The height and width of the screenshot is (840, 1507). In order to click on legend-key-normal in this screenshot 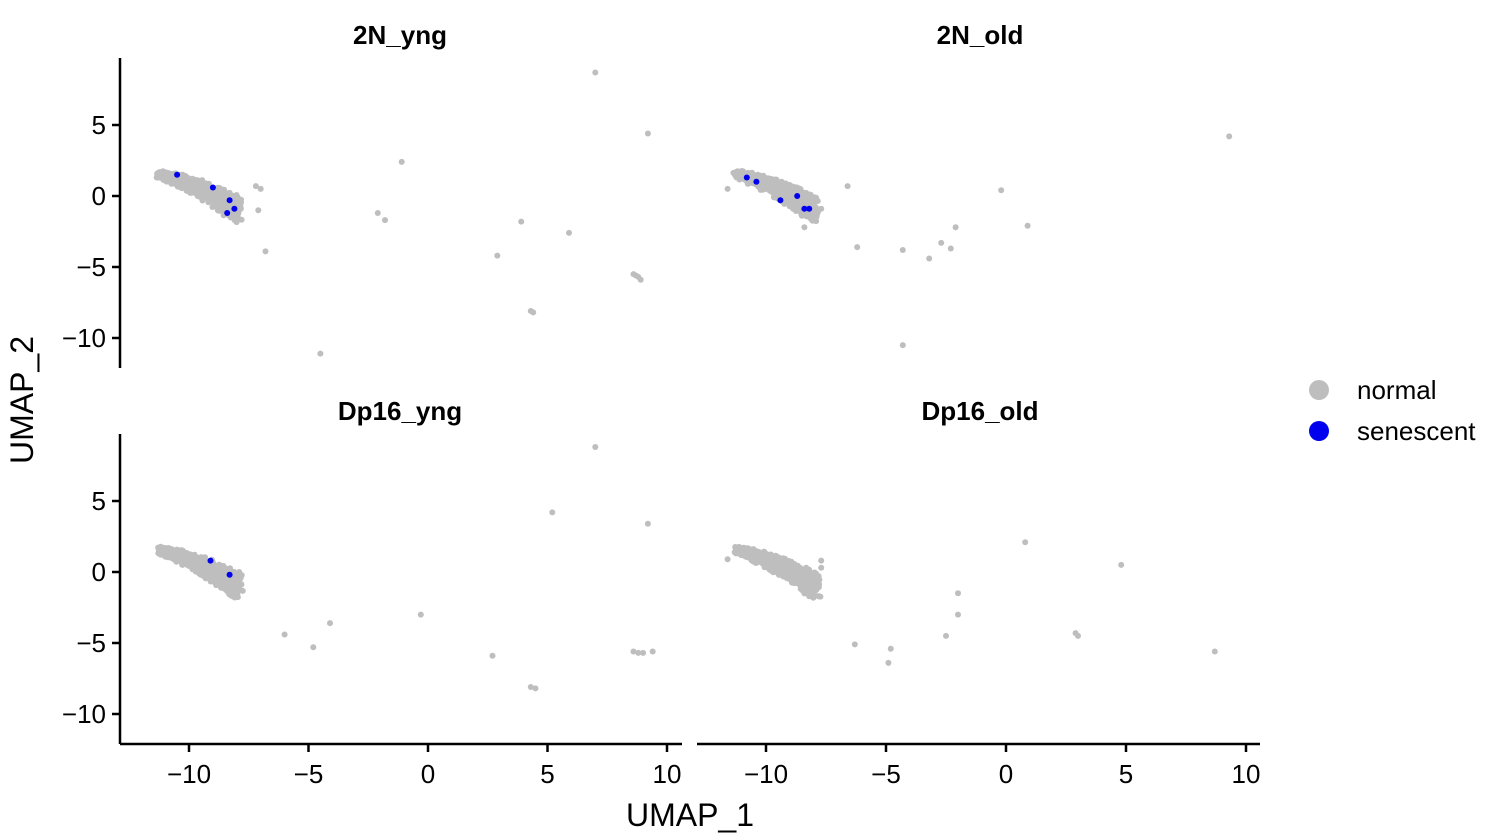, I will do `click(1319, 390)`.